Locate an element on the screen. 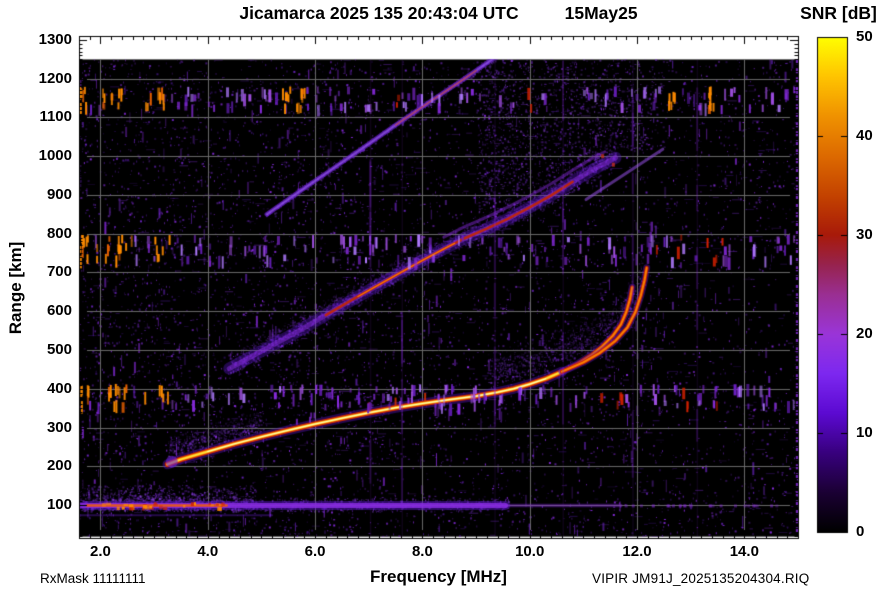  y-tick-label: 1300 is located at coordinates (55, 39).